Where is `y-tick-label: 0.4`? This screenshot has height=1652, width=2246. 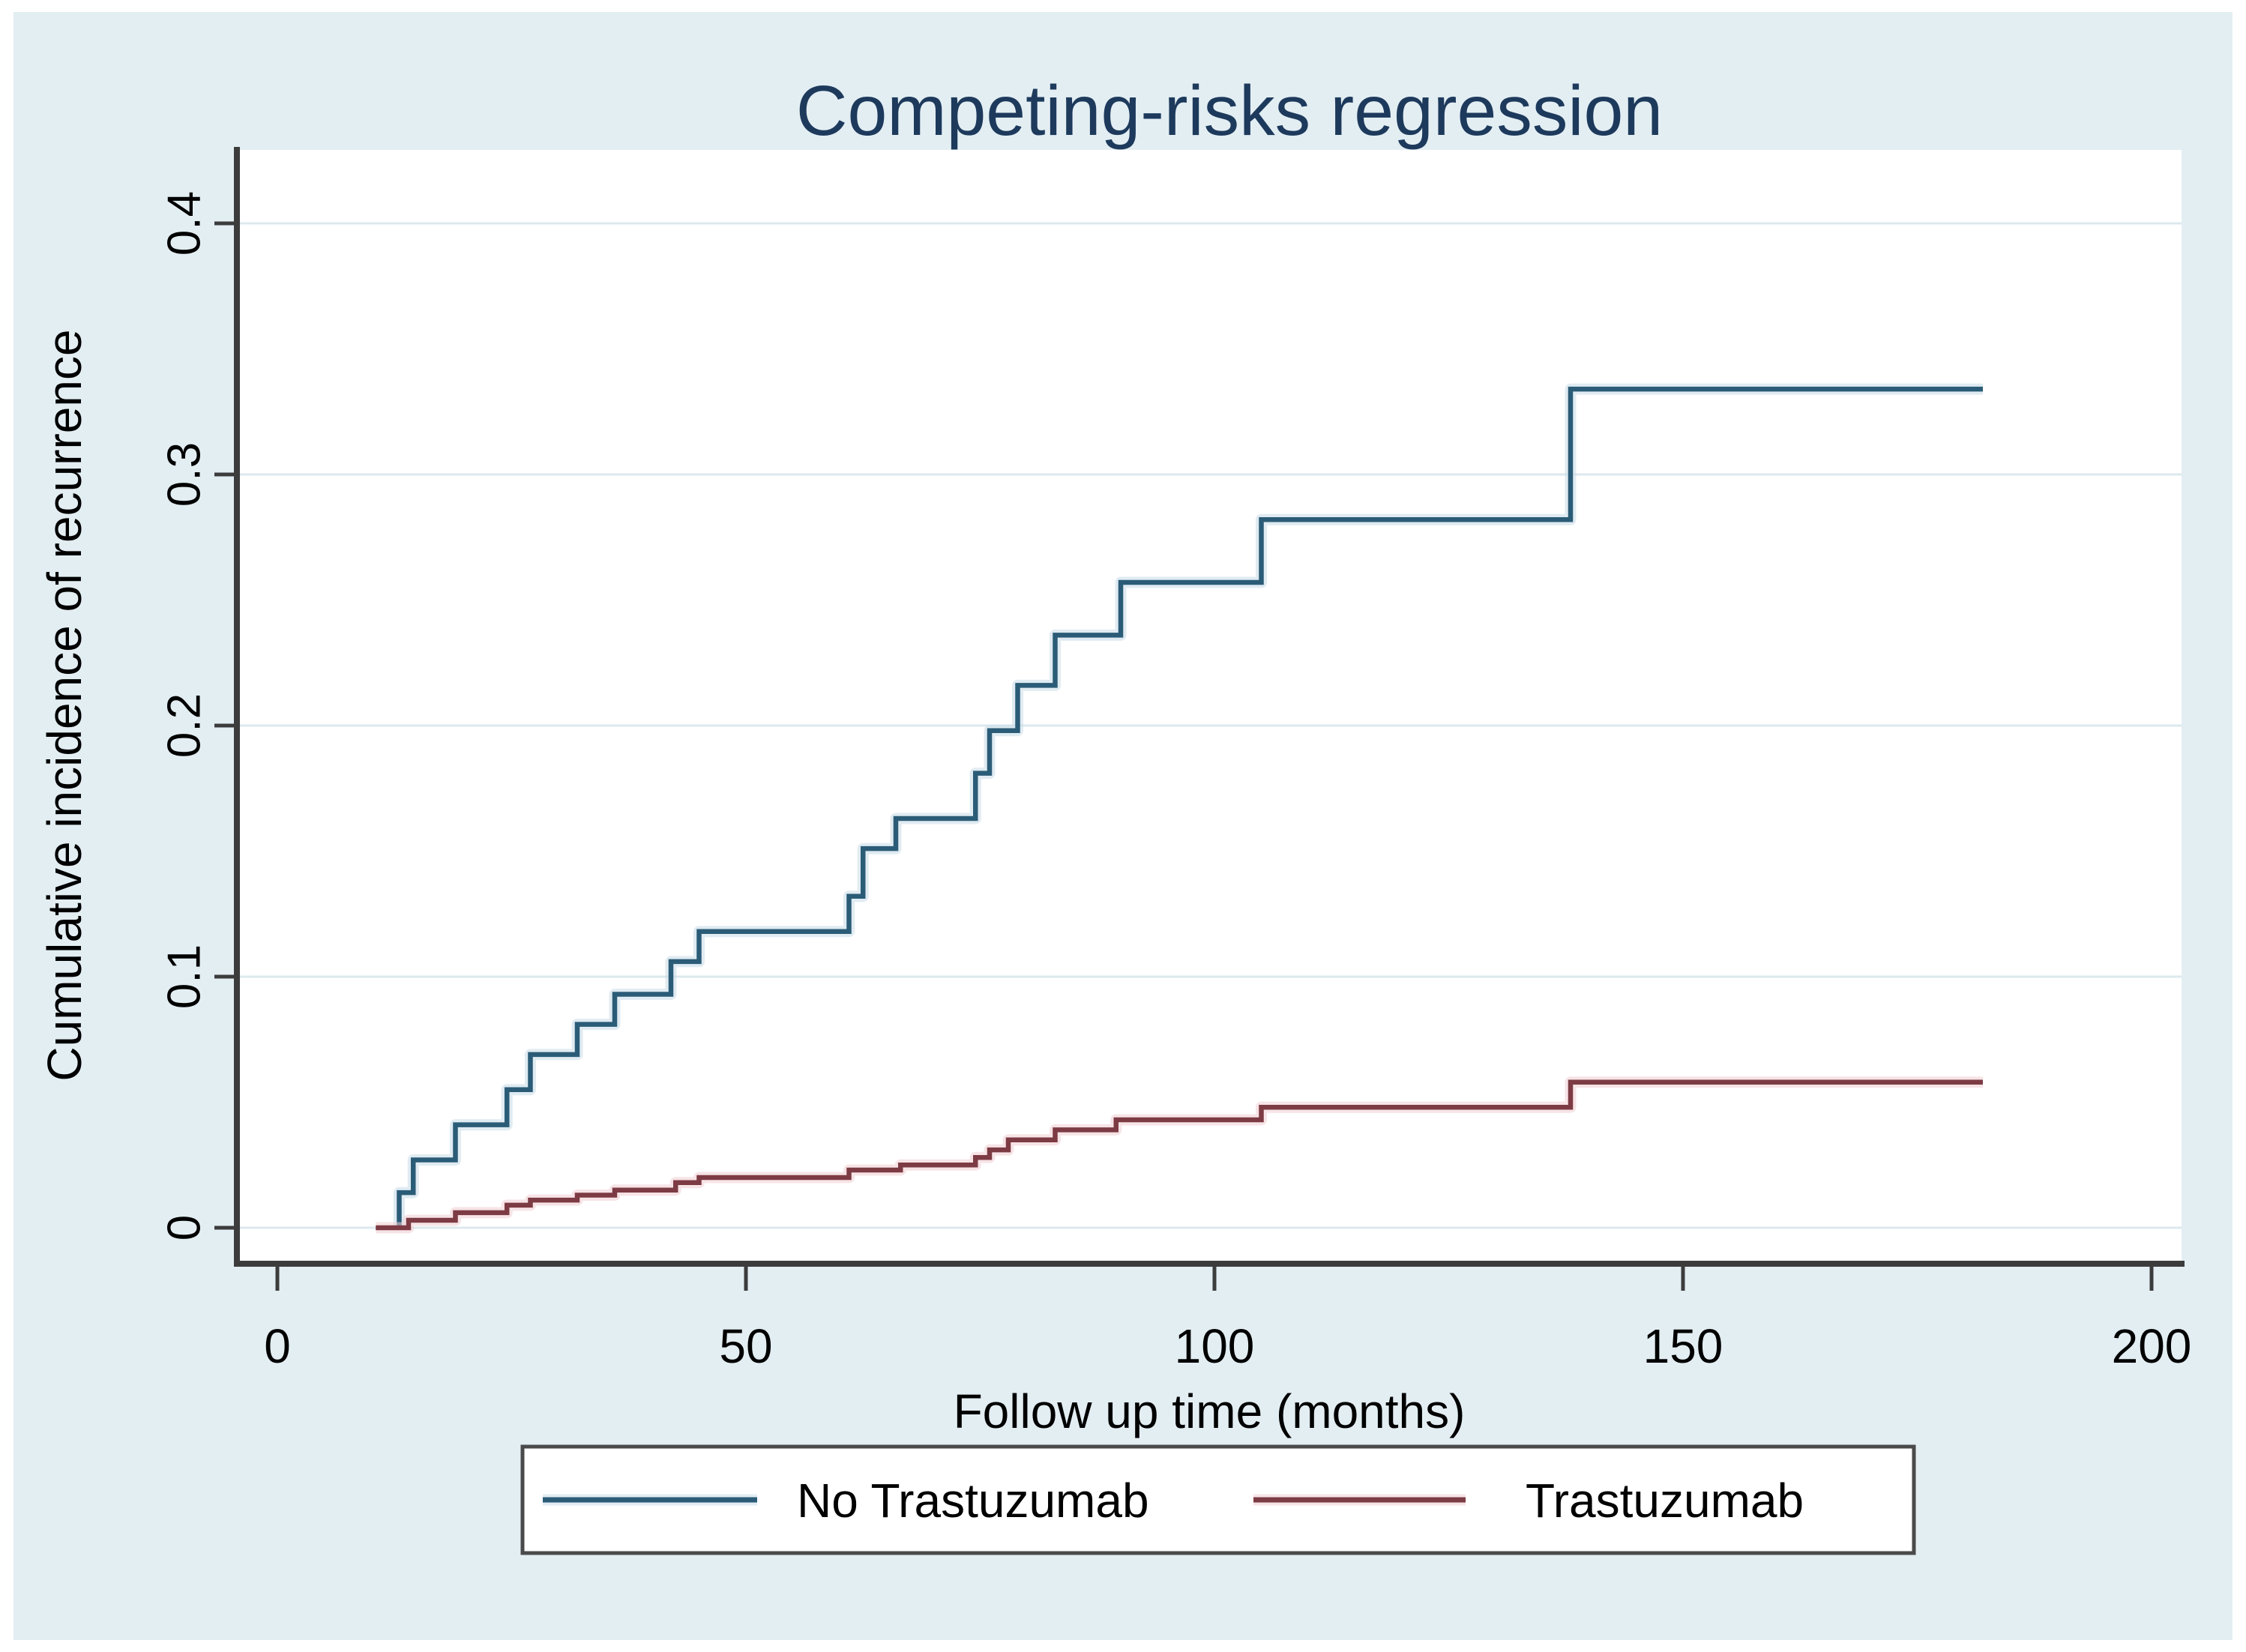
y-tick-label: 0.4 is located at coordinates (184, 223).